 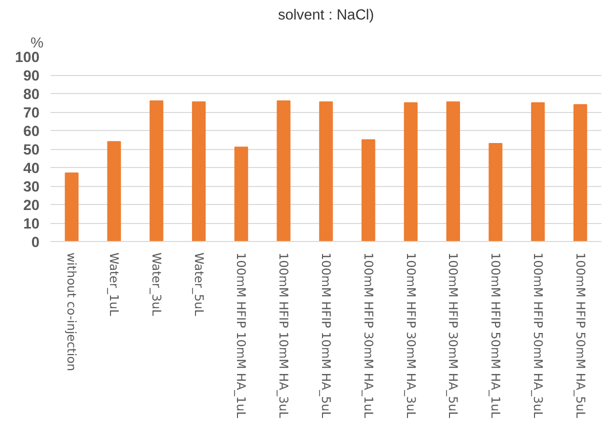 What do you see at coordinates (31, 224) in the screenshot?
I see `y-tick-label: 10` at bounding box center [31, 224].